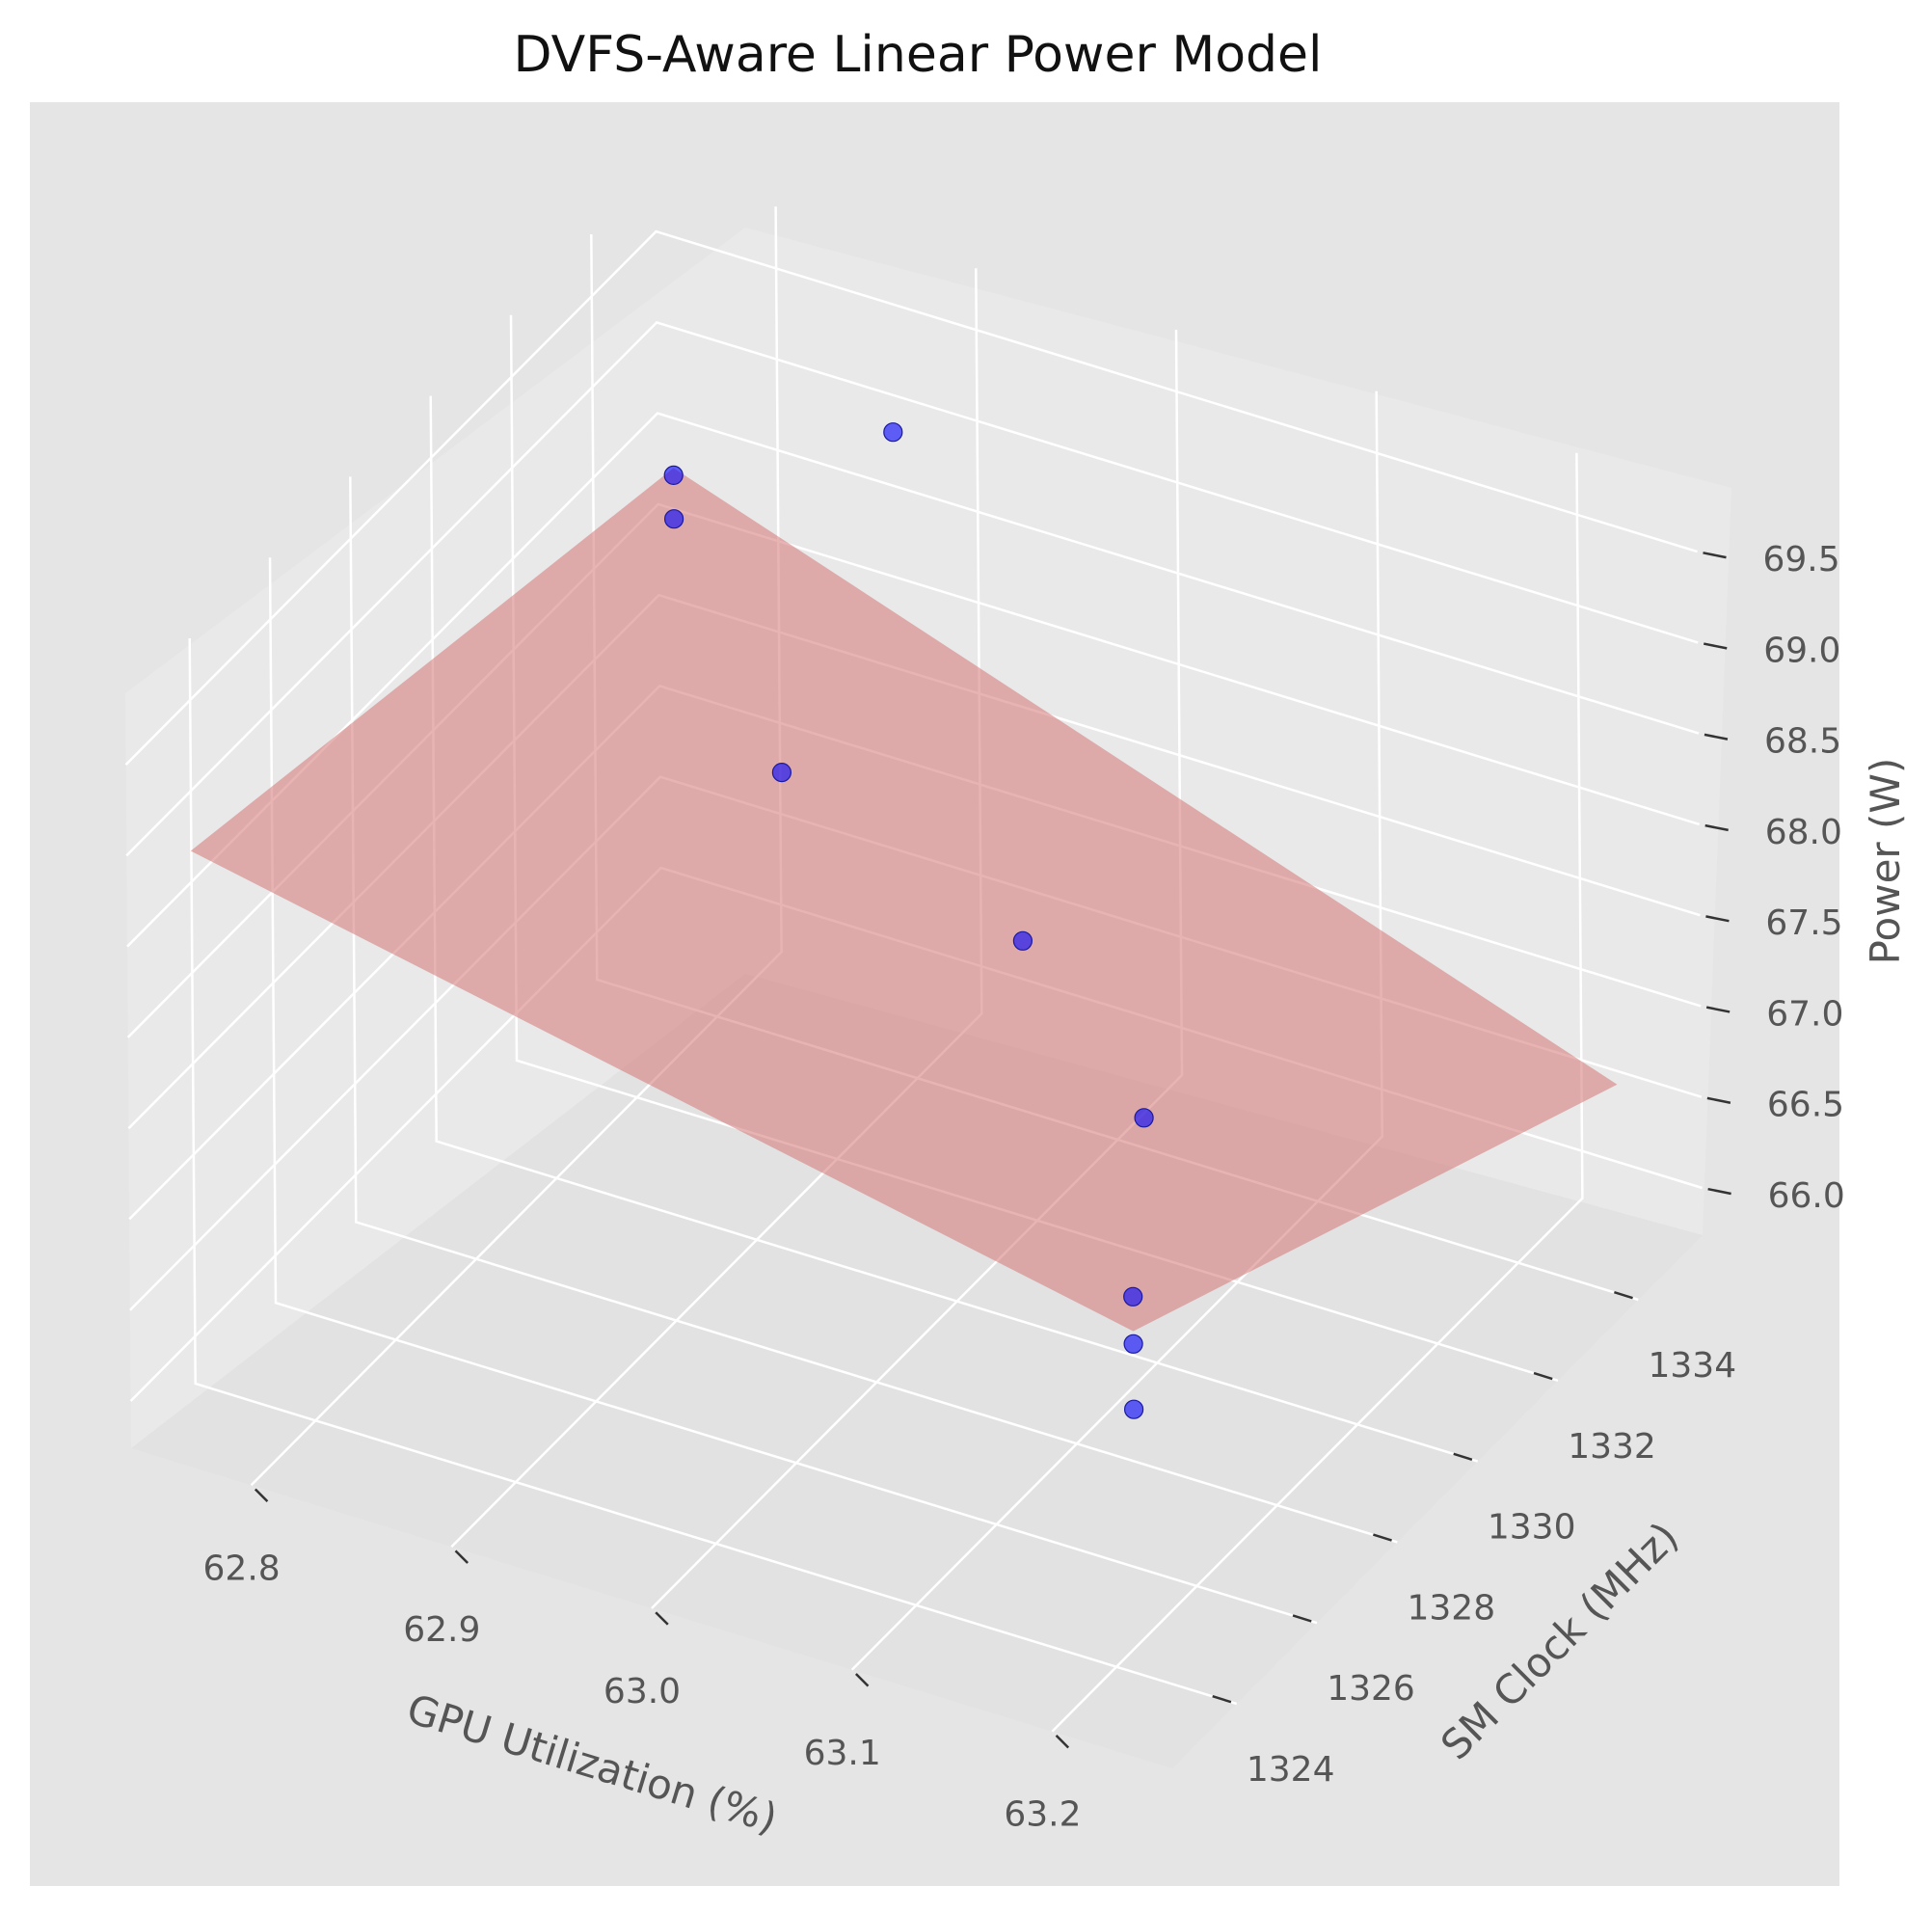 The width and height of the screenshot is (1932, 1913). Describe the element at coordinates (1802, 650) in the screenshot. I see `z-tick-label: 69.0` at that location.